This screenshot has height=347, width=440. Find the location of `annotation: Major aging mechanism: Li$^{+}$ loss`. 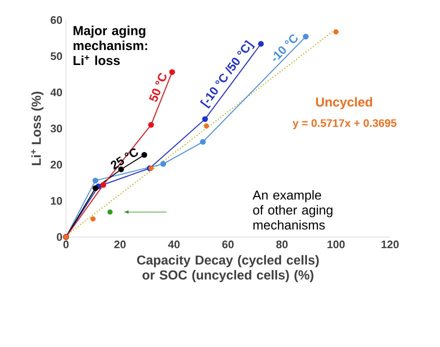

annotation: Major aging mechanism: Li$^{+}$ loss is located at coordinates (111, 46).